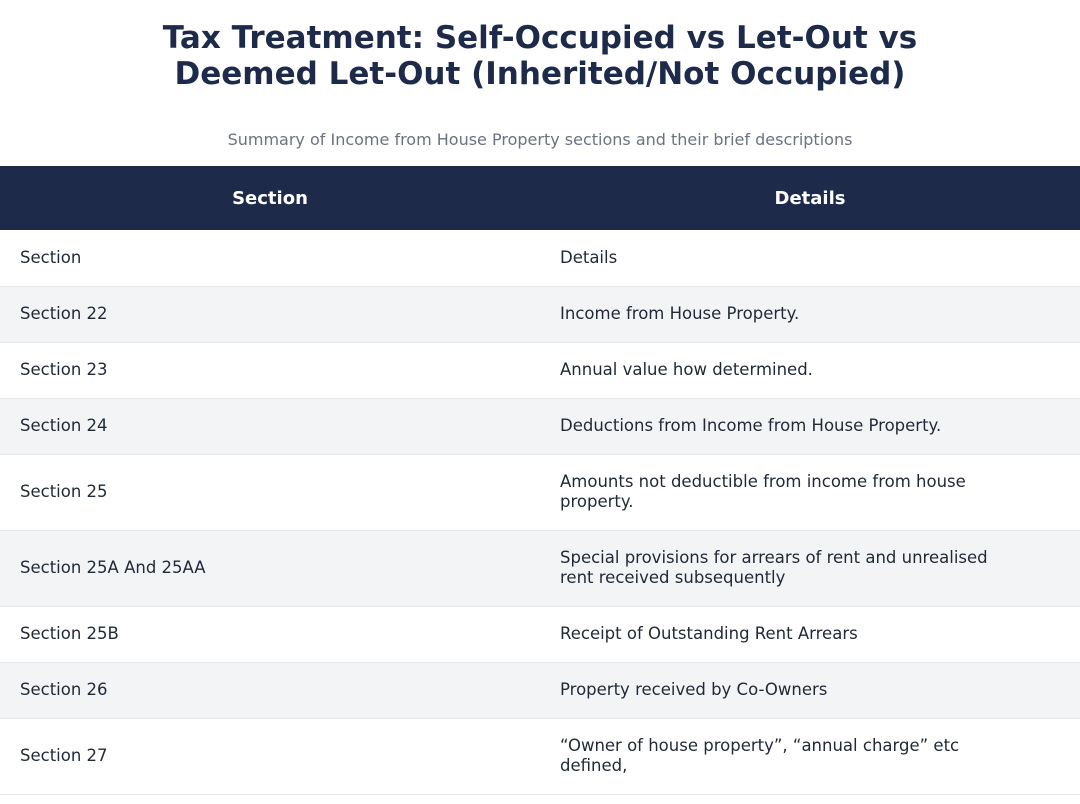 This screenshot has width=1080, height=804. Describe the element at coordinates (270, 756) in the screenshot. I see `section-cell: Section 27` at that location.